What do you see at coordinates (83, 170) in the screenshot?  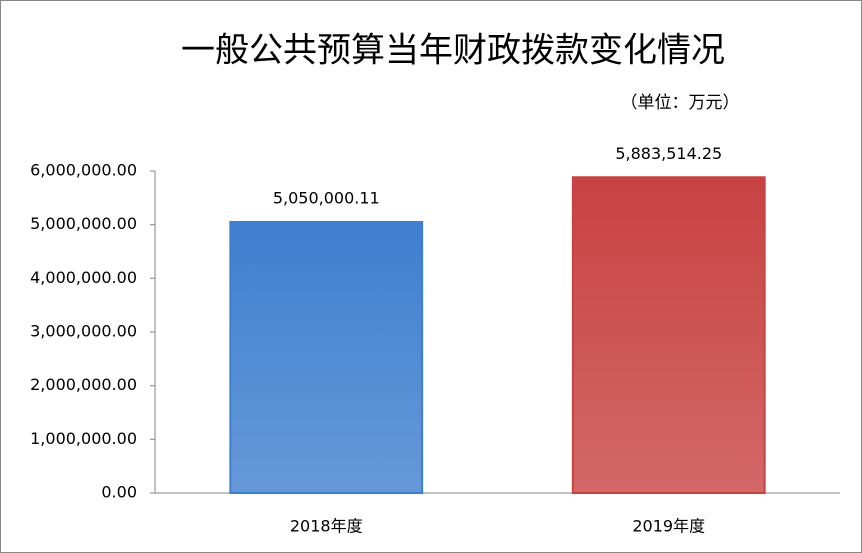 I see `y-tick-label: 6,000,000.00` at bounding box center [83, 170].